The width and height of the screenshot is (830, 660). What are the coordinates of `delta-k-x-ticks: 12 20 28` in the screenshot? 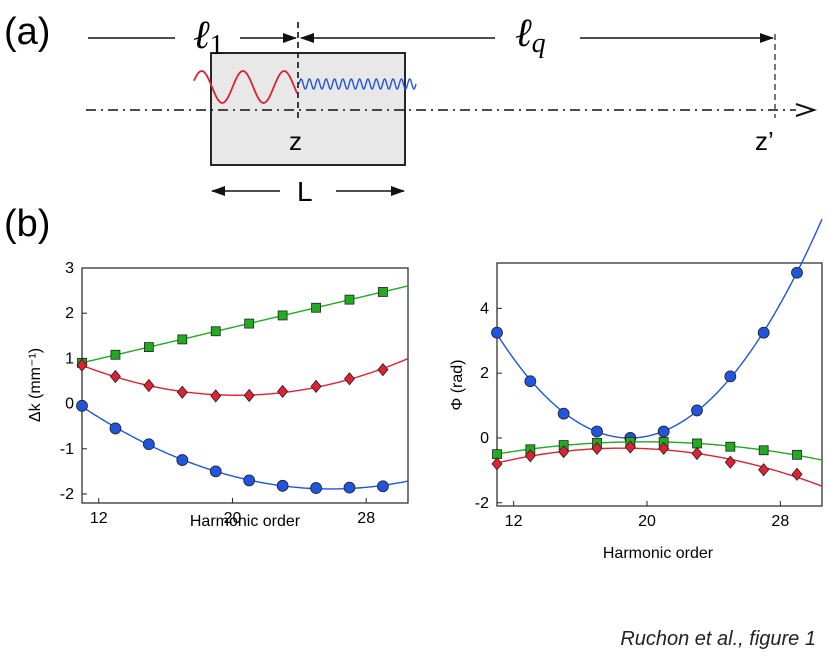 It's located at (232, 512).